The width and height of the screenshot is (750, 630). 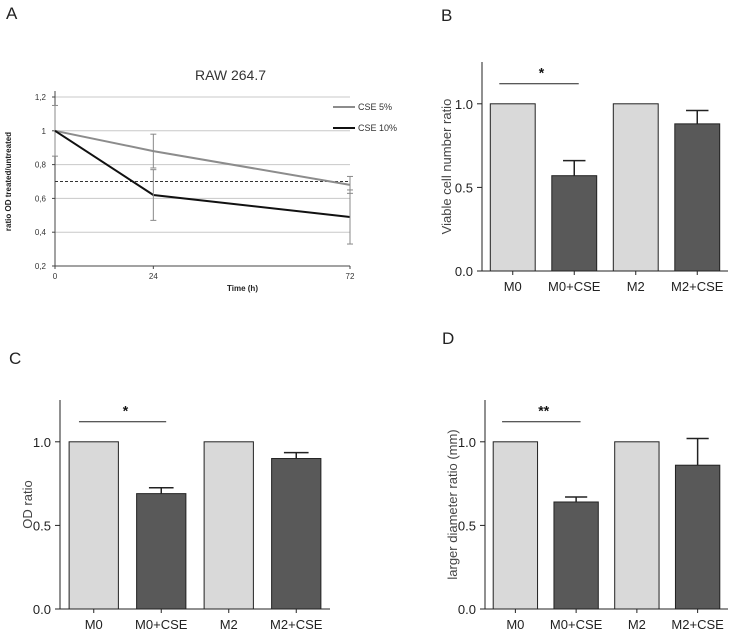 What do you see at coordinates (543, 411) in the screenshot?
I see `significance-marker: **` at bounding box center [543, 411].